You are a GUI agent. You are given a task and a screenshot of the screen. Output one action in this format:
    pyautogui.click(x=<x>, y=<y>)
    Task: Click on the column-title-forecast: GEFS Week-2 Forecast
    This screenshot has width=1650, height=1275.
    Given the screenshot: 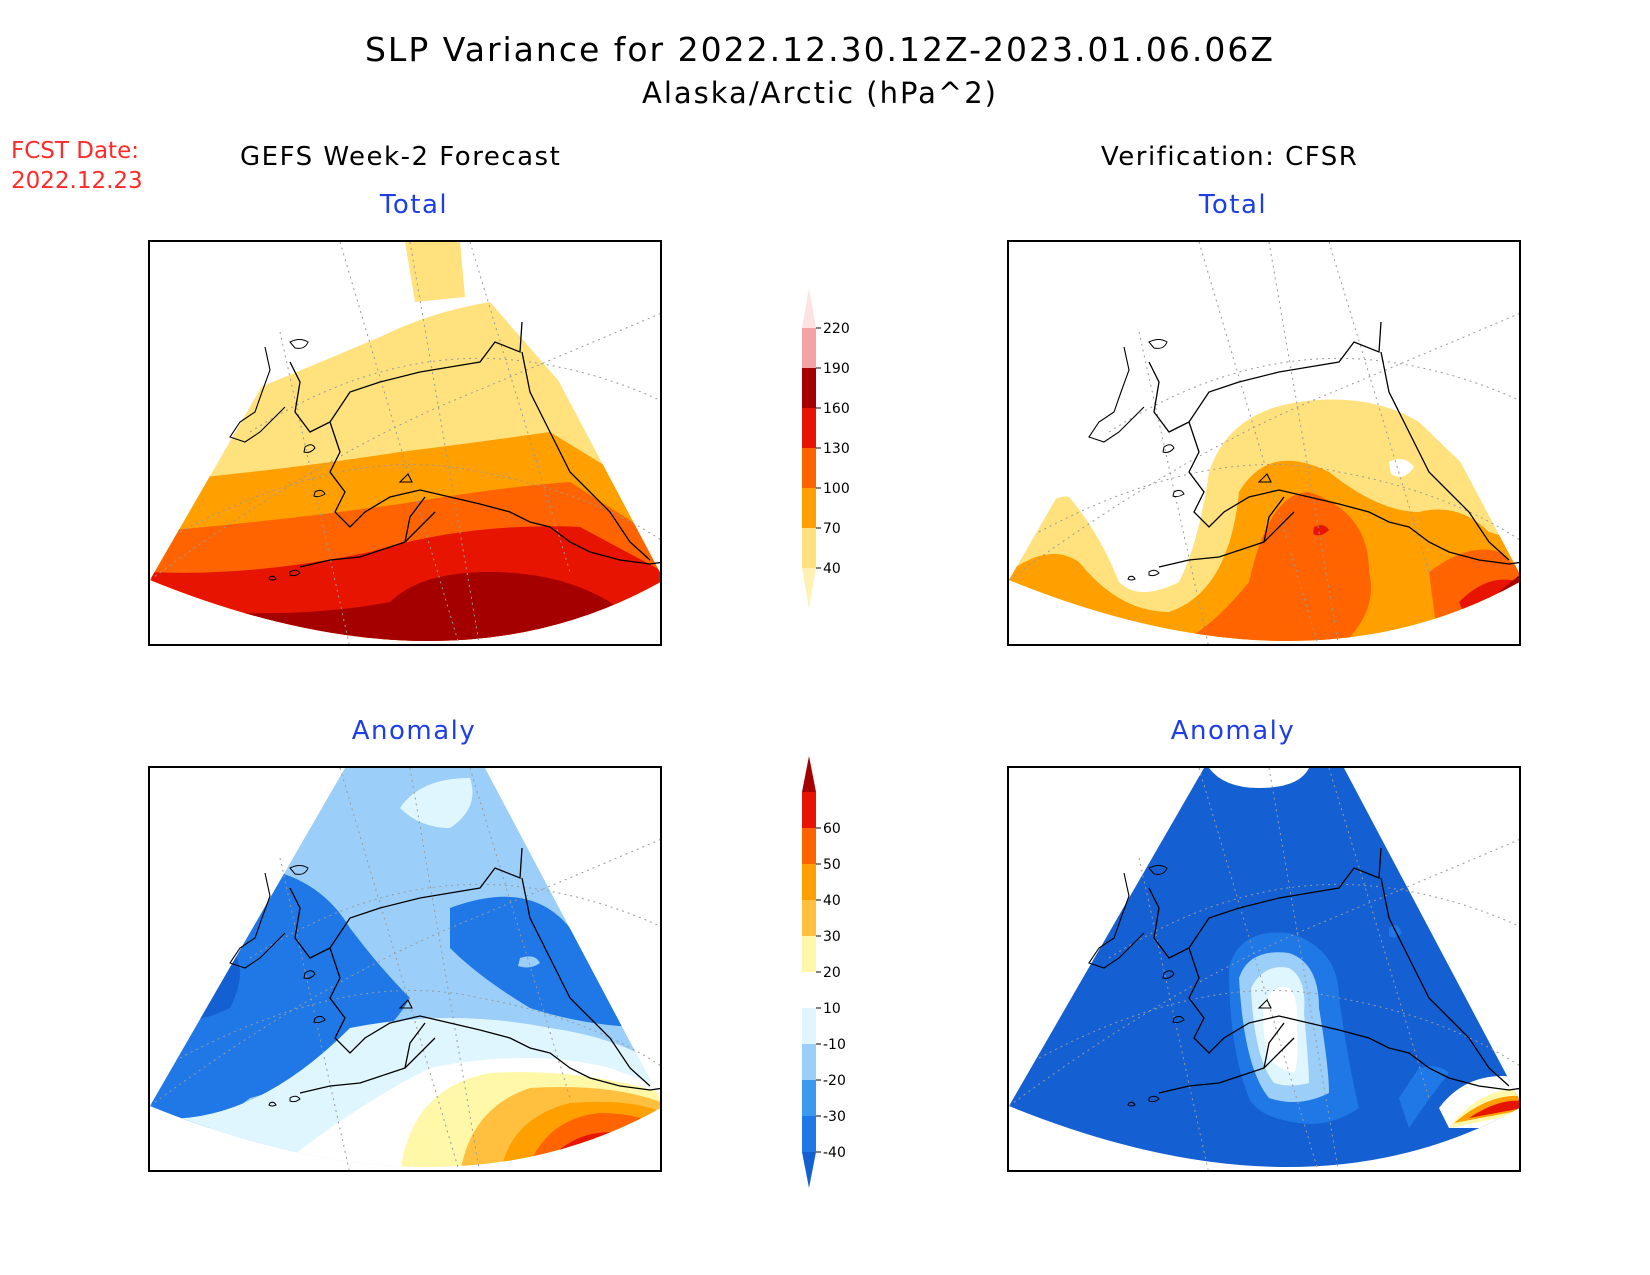 What is the action you would take?
    pyautogui.click(x=401, y=157)
    